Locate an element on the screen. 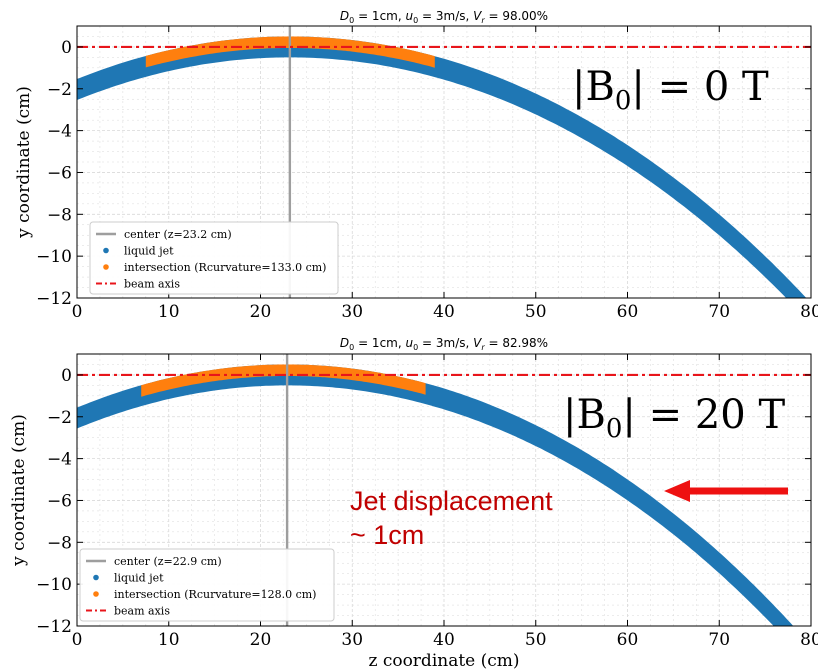 The width and height of the screenshot is (818, 672). field-strength-label: |B0| = 0 T is located at coordinates (670, 90).